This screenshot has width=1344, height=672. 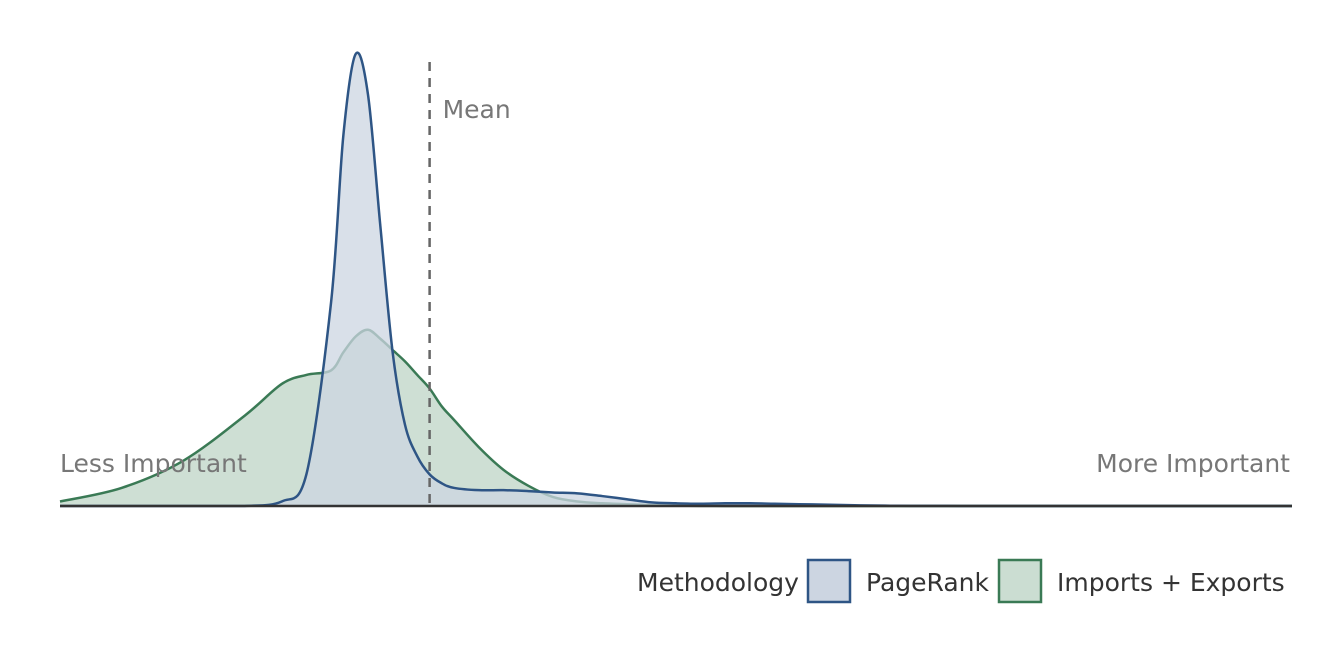 What do you see at coordinates (718, 582) in the screenshot?
I see `legend-title: Methodology` at bounding box center [718, 582].